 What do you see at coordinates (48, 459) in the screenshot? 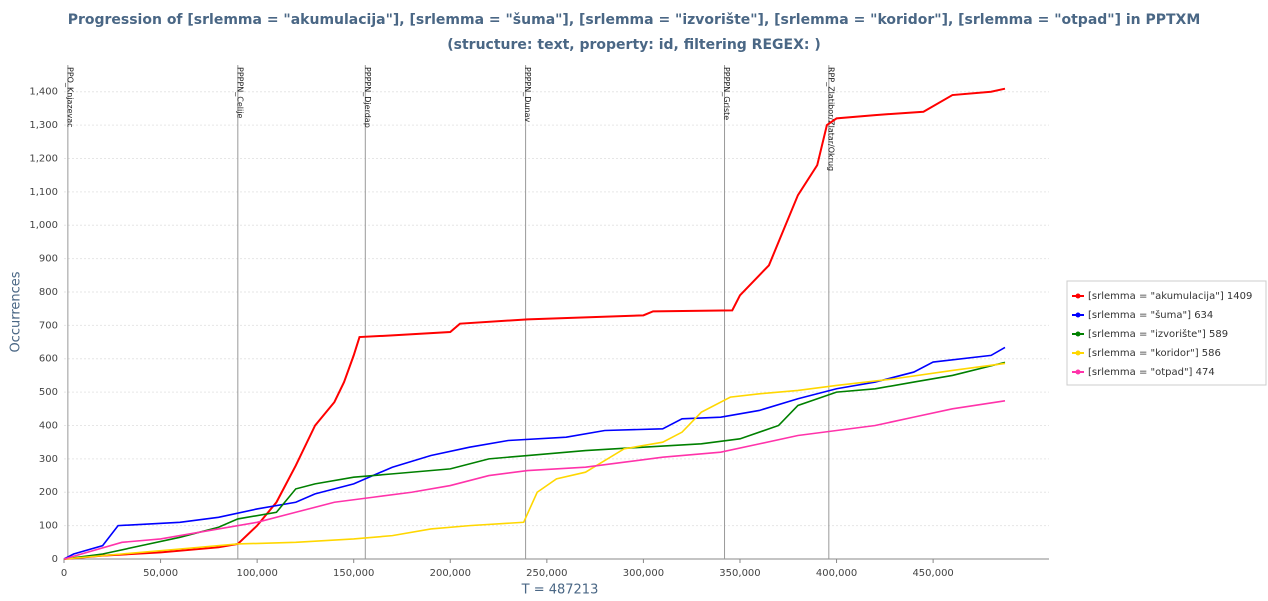
I see `y-tick-label: 300` at bounding box center [48, 459].